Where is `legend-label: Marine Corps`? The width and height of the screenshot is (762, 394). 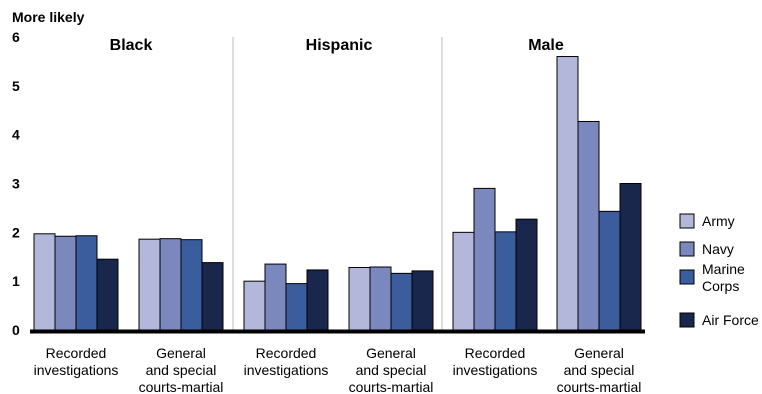
legend-label: Marine Corps is located at coordinates (723, 277).